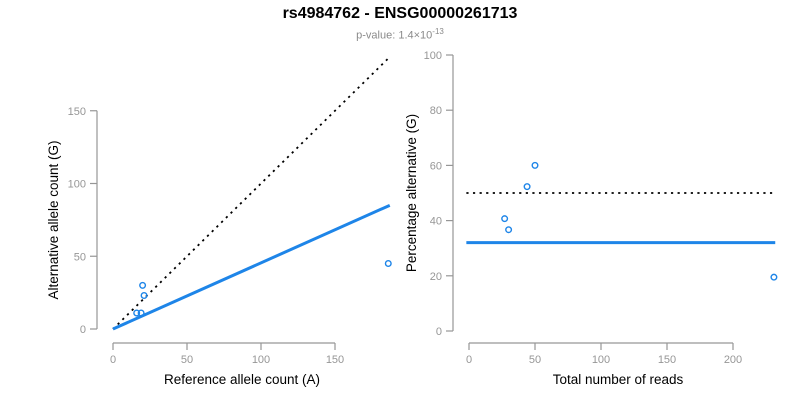 This screenshot has height=400, width=800. What do you see at coordinates (415, 35) in the screenshot?
I see `pvalue-base: 1.4×10` at bounding box center [415, 35].